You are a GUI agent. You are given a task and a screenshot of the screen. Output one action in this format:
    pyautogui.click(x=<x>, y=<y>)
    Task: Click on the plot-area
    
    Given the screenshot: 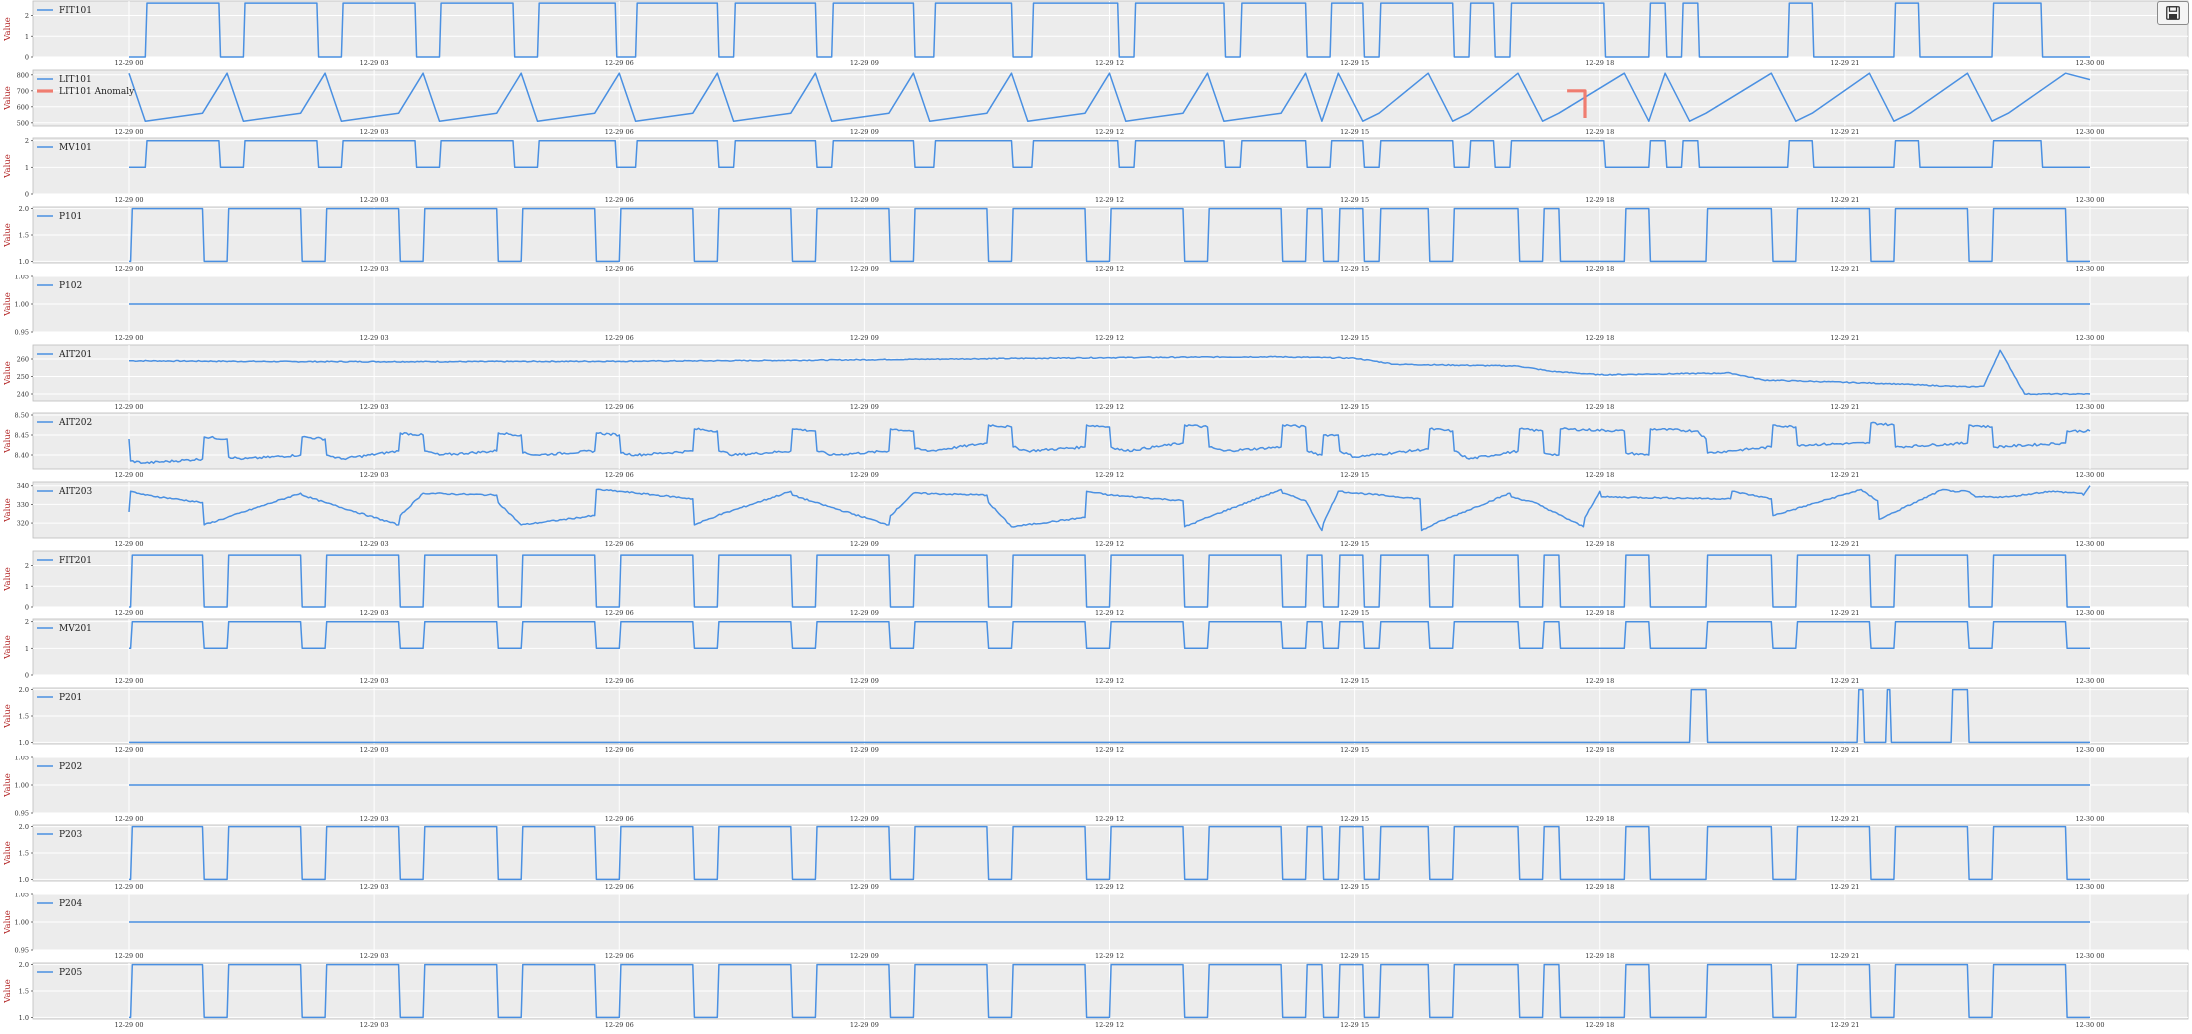 What is the action you would take?
    pyautogui.click(x=1110, y=373)
    